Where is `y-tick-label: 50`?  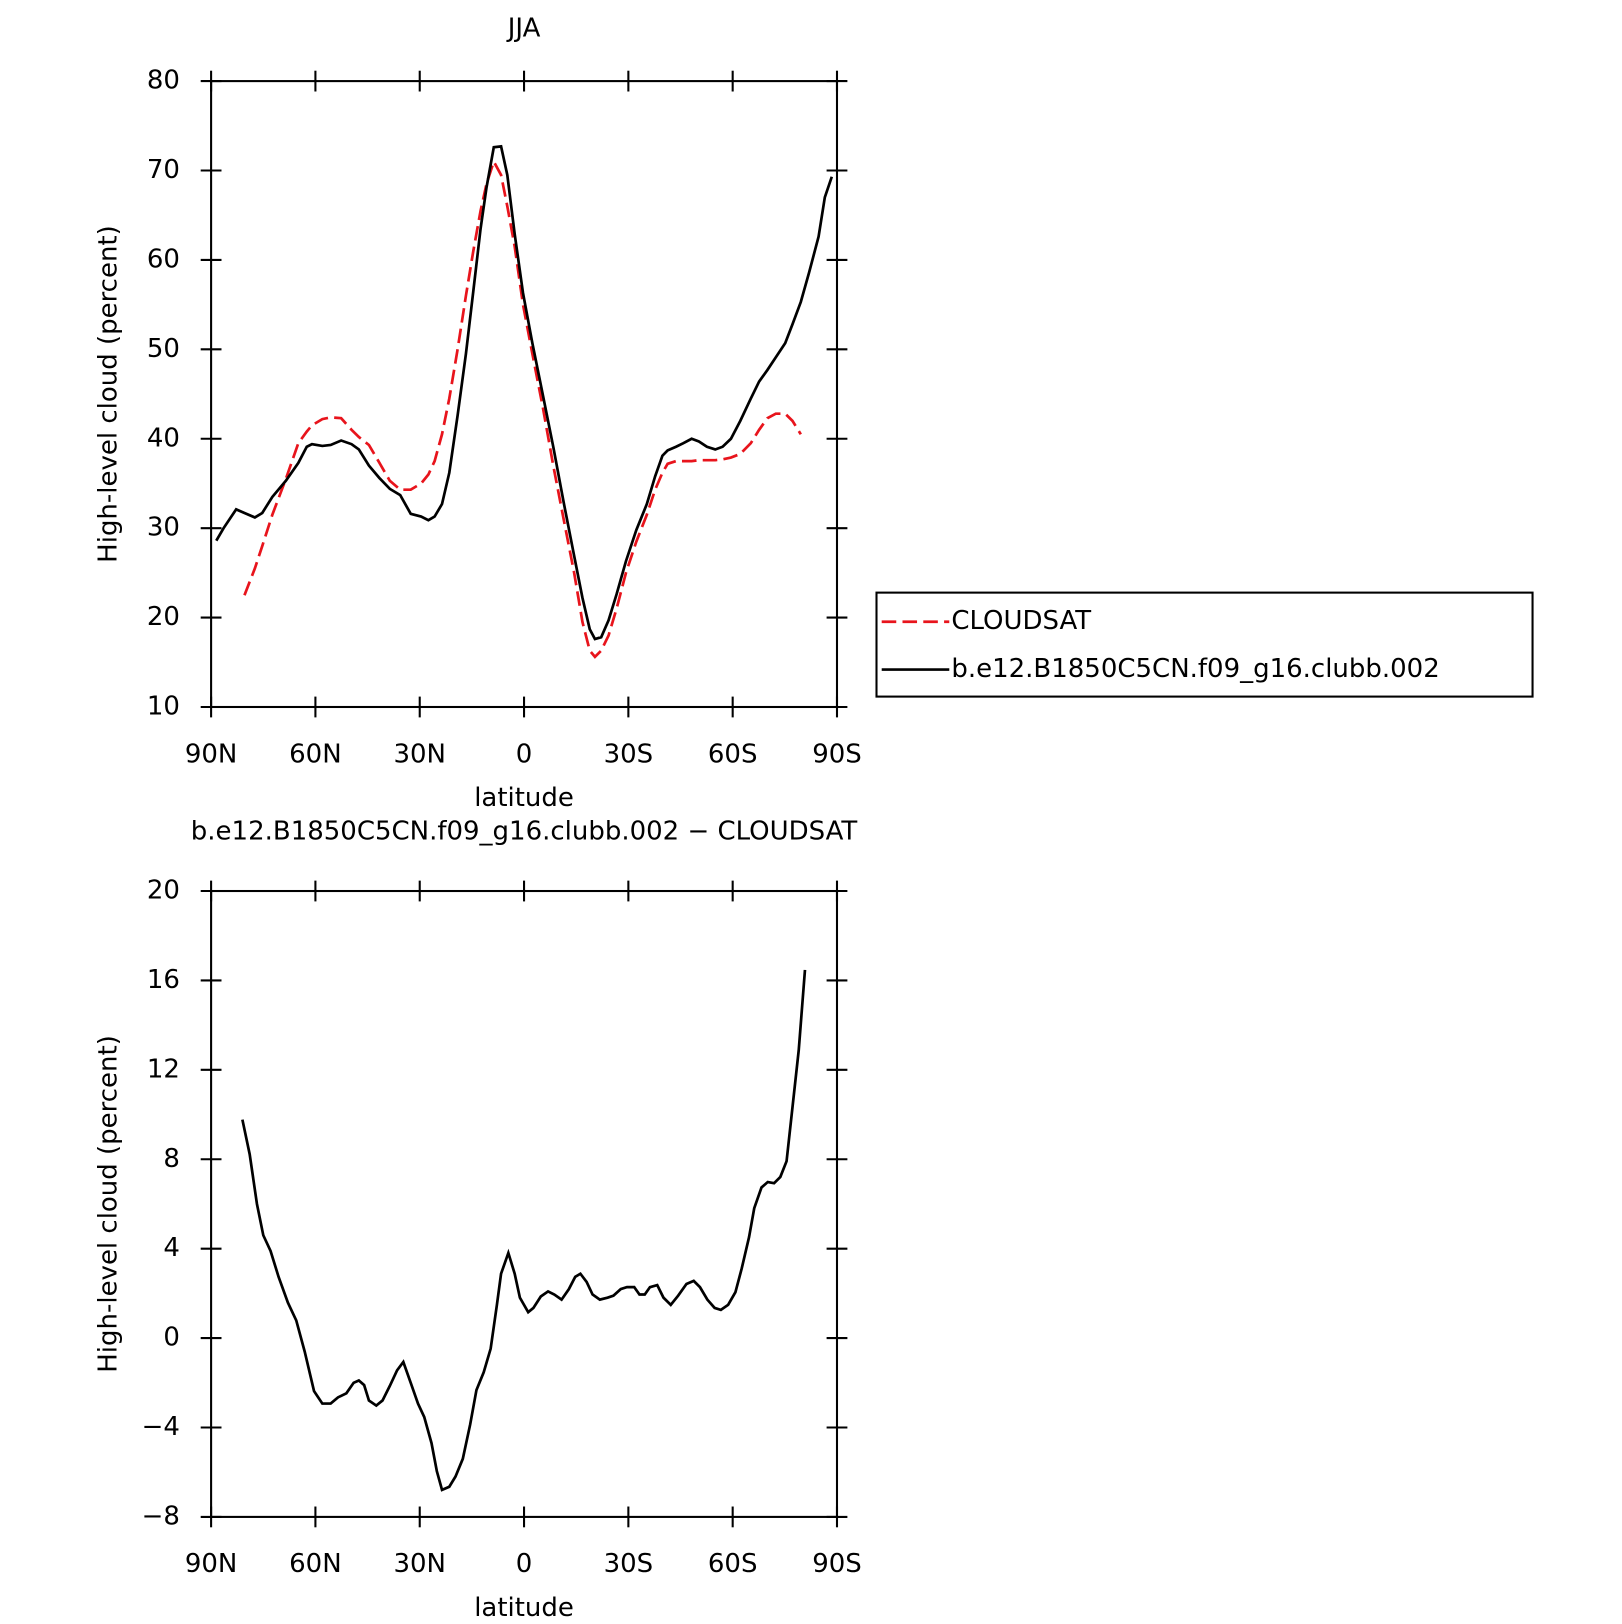 y-tick-label: 50 is located at coordinates (163, 349).